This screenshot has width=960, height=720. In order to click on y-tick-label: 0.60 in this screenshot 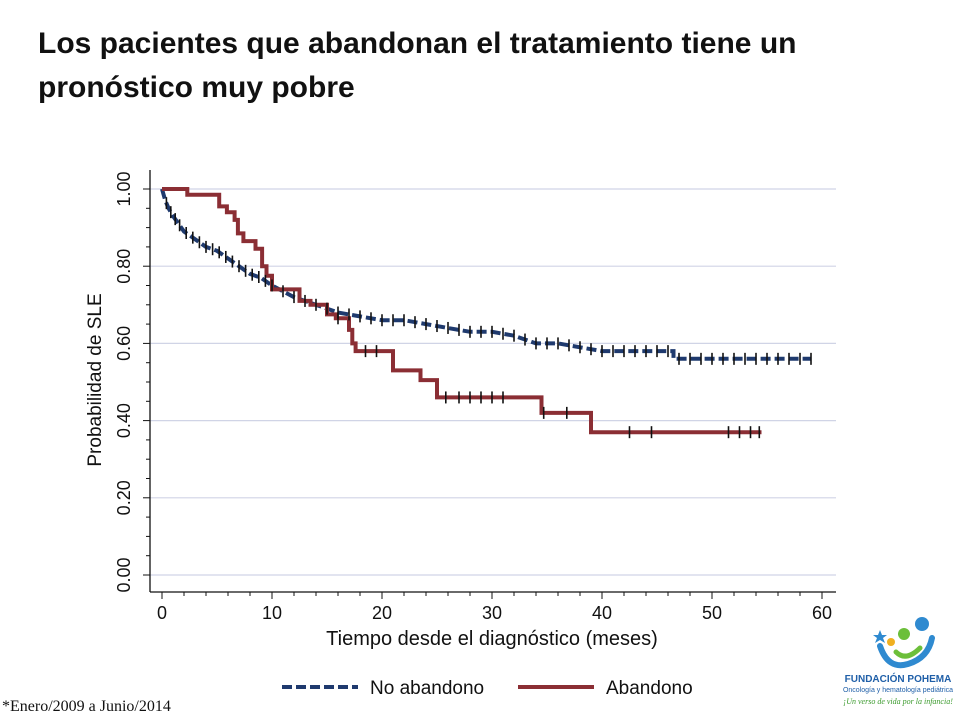, I will do `click(124, 343)`.